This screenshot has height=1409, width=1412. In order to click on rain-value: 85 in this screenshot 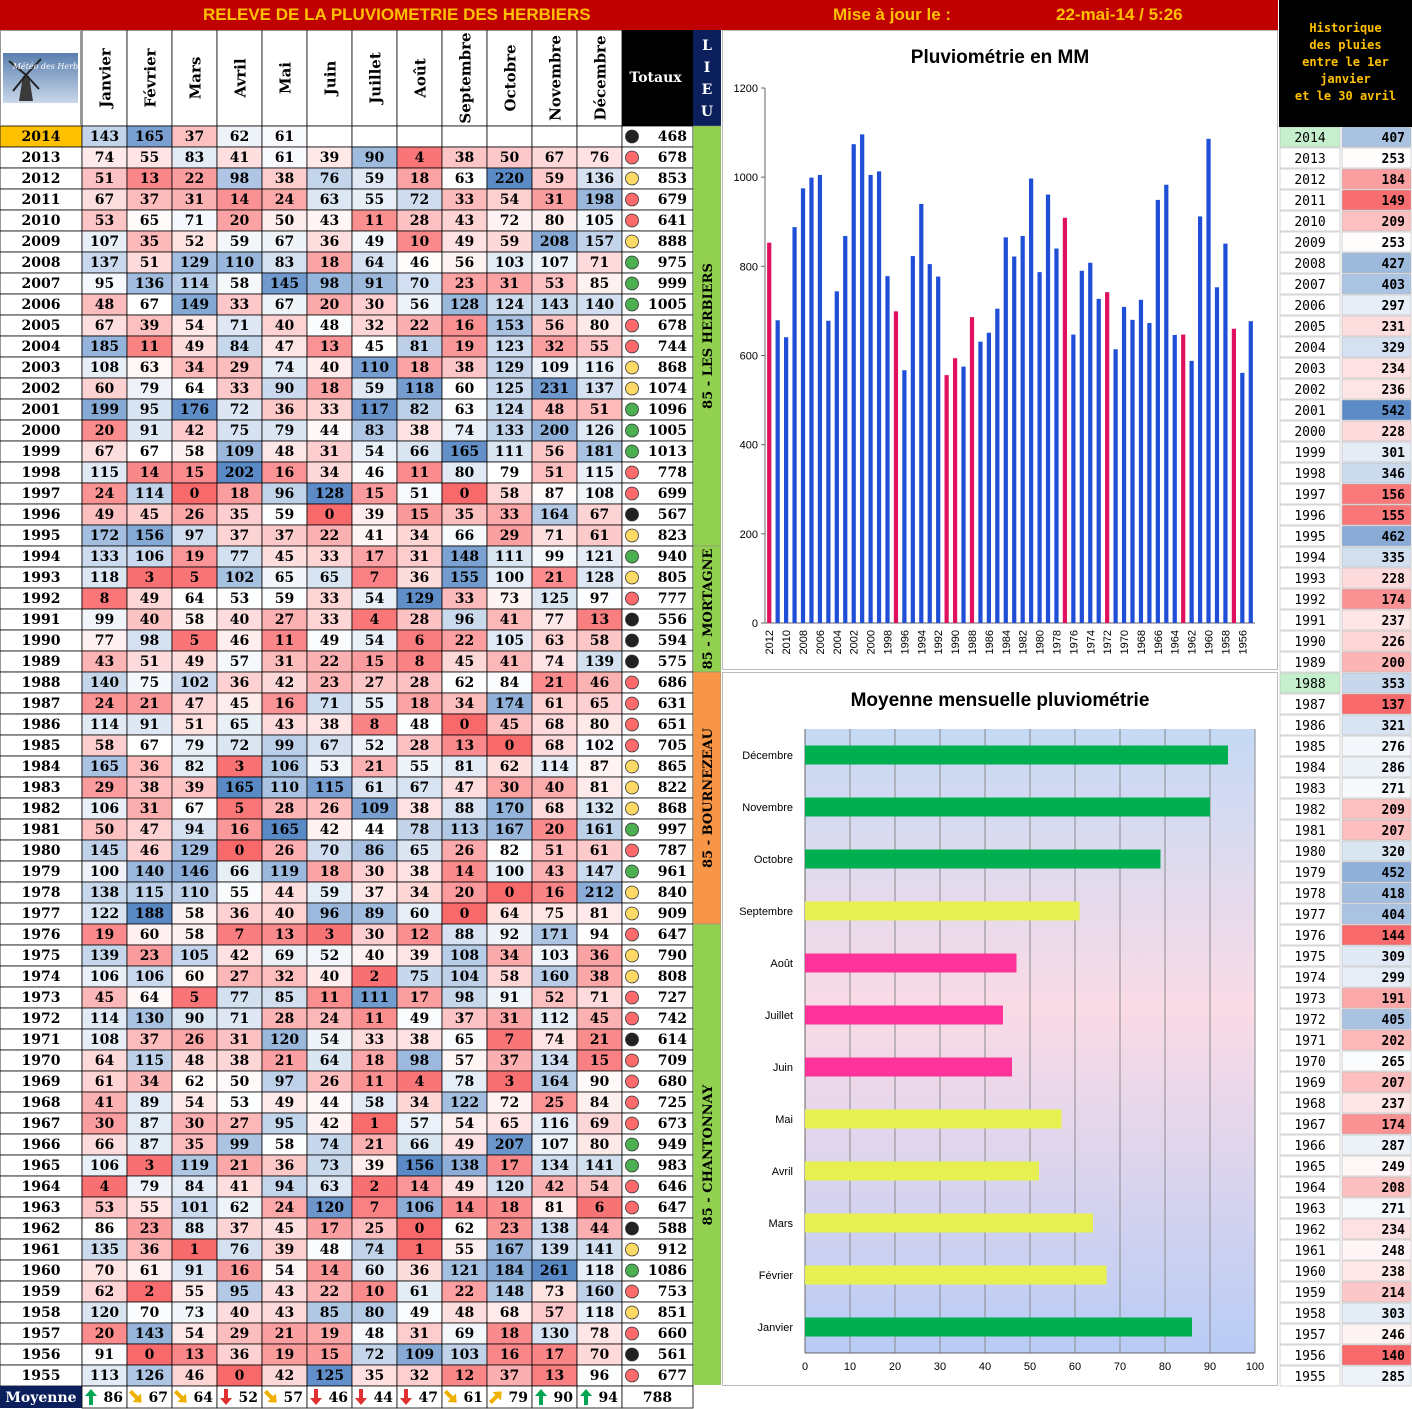, I will do `click(329, 1313)`.